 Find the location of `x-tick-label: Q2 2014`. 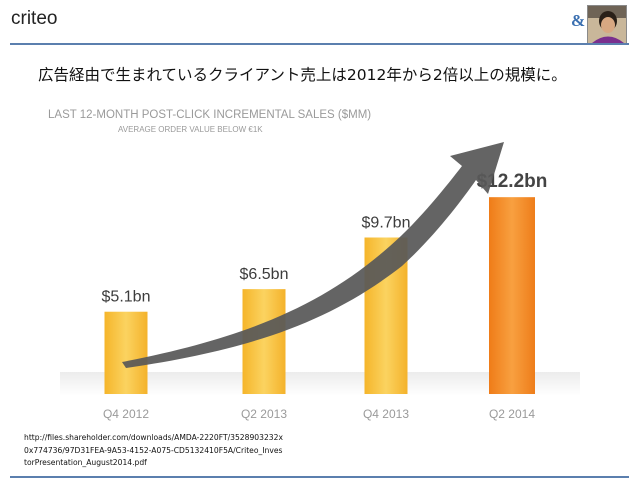

x-tick-label: Q2 2014 is located at coordinates (512, 414).